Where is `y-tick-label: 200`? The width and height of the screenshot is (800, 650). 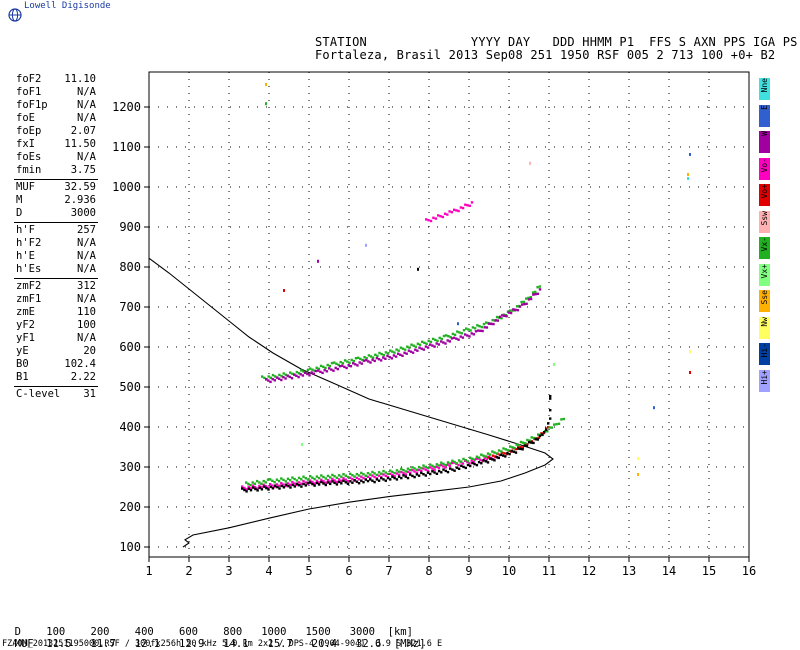 y-tick-label: 200 is located at coordinates (130, 507).